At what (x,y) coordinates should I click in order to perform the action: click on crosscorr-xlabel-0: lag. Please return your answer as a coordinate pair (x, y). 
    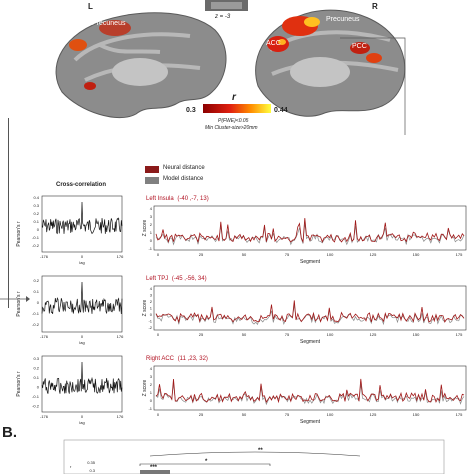
    Looking at the image, I should click on (81, 262).